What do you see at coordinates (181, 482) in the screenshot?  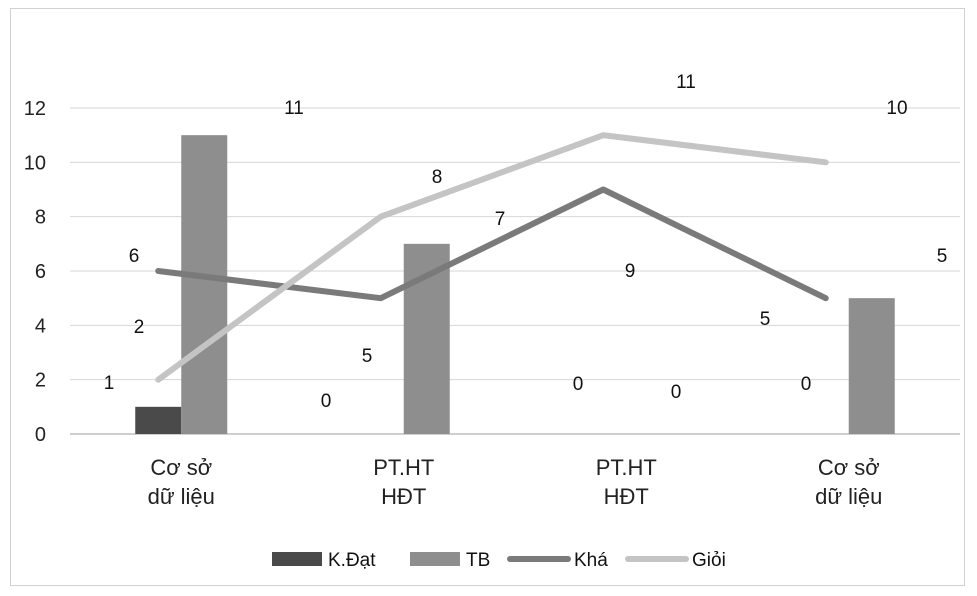 I see `category-label-0: Cơ sở dữ liệu` at bounding box center [181, 482].